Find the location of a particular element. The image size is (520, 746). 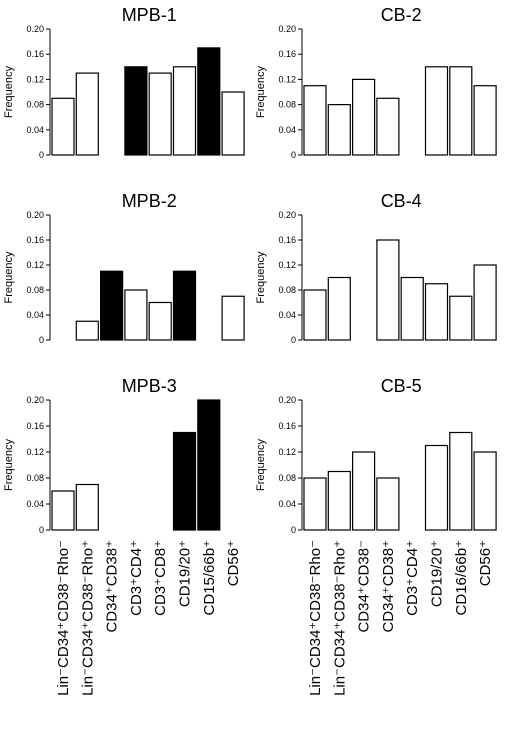

chart-panel-1: MPB-1 0 0.04 0.08 0.12 0.16 0.20 Frequency is located at coordinates (124, 82).